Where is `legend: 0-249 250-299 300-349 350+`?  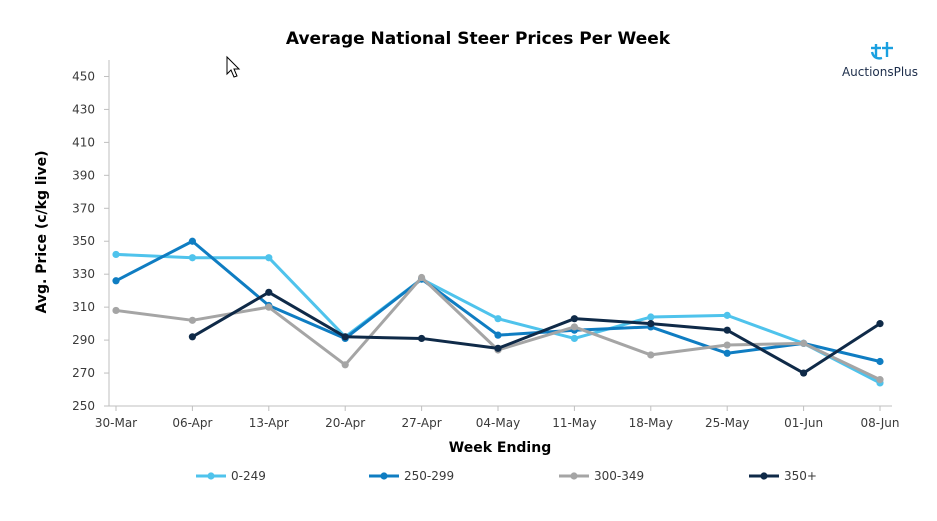 legend: 0-249 250-299 300-349 350+ is located at coordinates (506, 476).